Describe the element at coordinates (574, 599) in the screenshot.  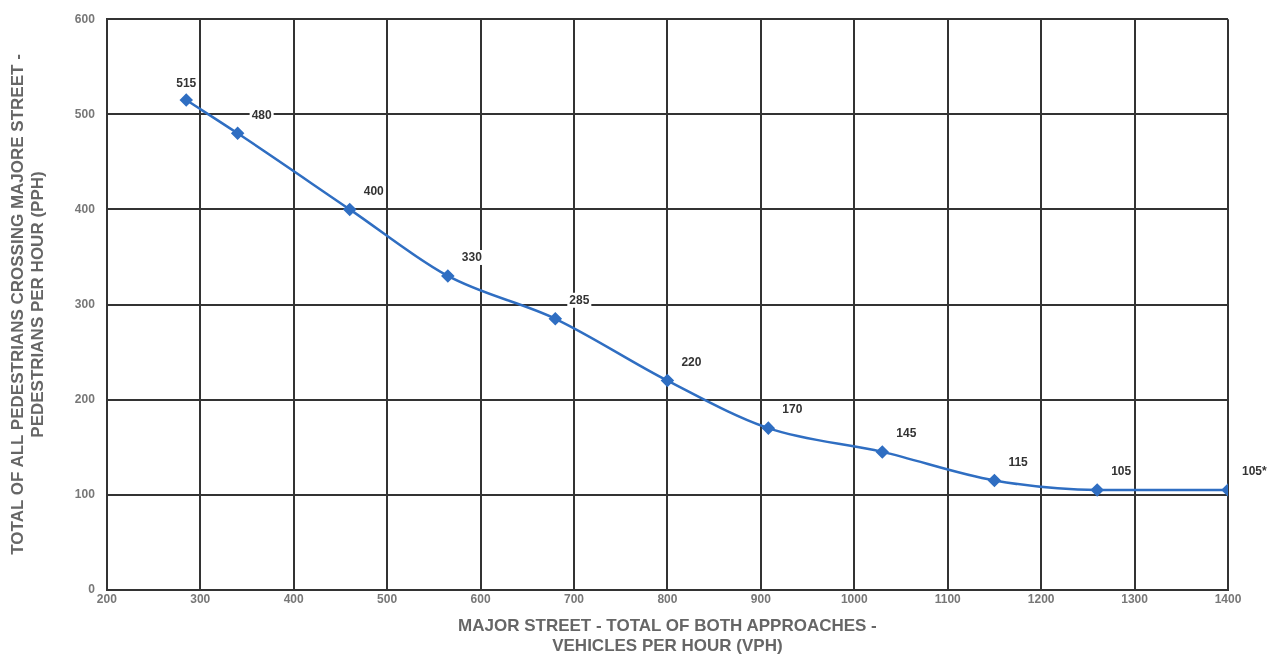
I see `x-tick-label: 700` at that location.